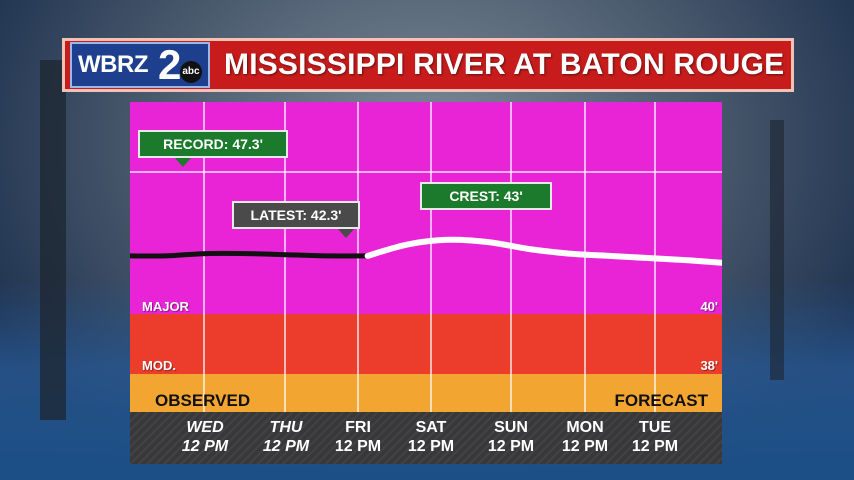  Describe the element at coordinates (170, 64) in the screenshot. I see `logo-number: 2` at that location.